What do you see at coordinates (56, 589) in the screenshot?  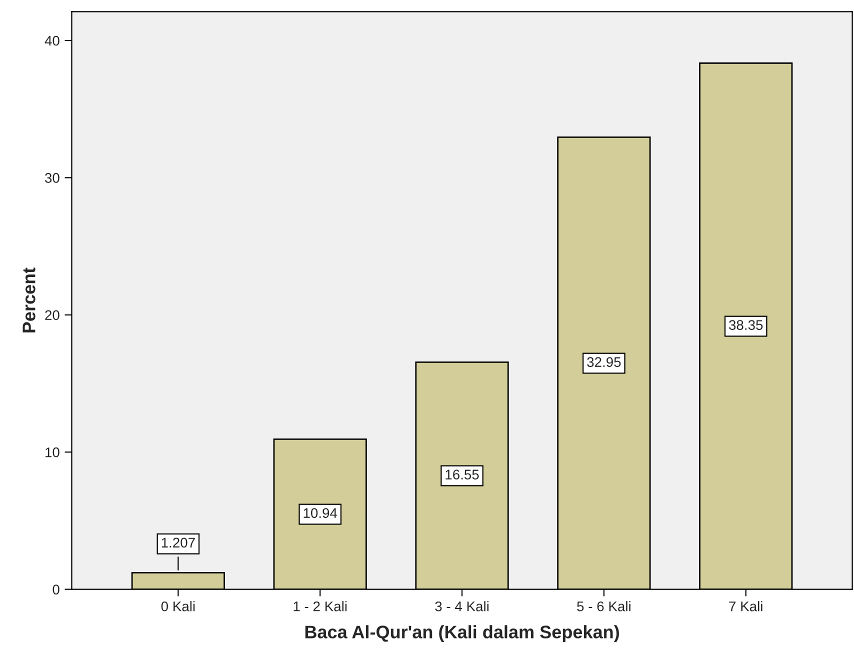 I see `y-tick-label: 0` at bounding box center [56, 589].